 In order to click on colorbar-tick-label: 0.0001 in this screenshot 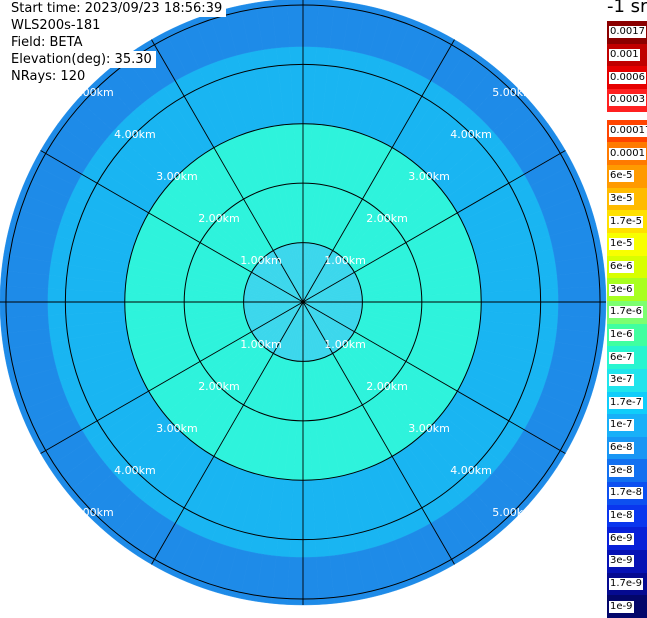, I will do `click(627, 153)`.